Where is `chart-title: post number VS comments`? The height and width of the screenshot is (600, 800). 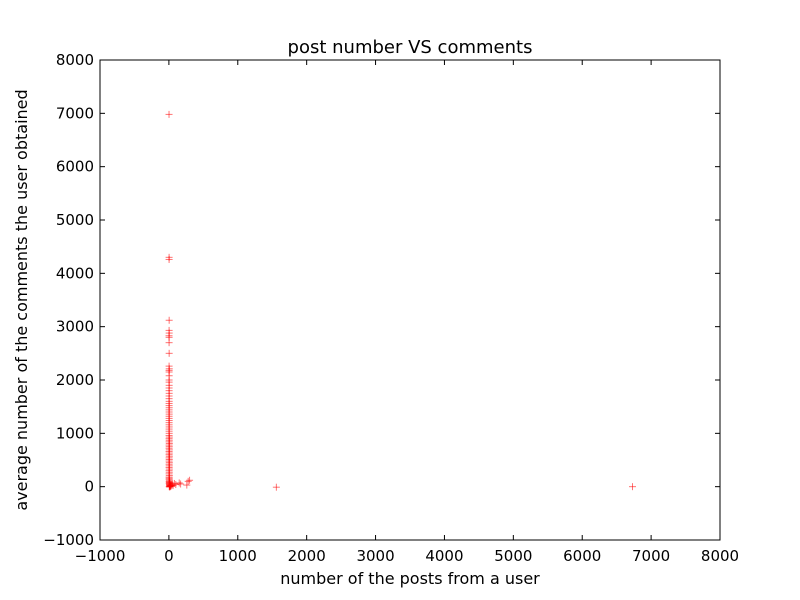 chart-title: post number VS comments is located at coordinates (410, 47).